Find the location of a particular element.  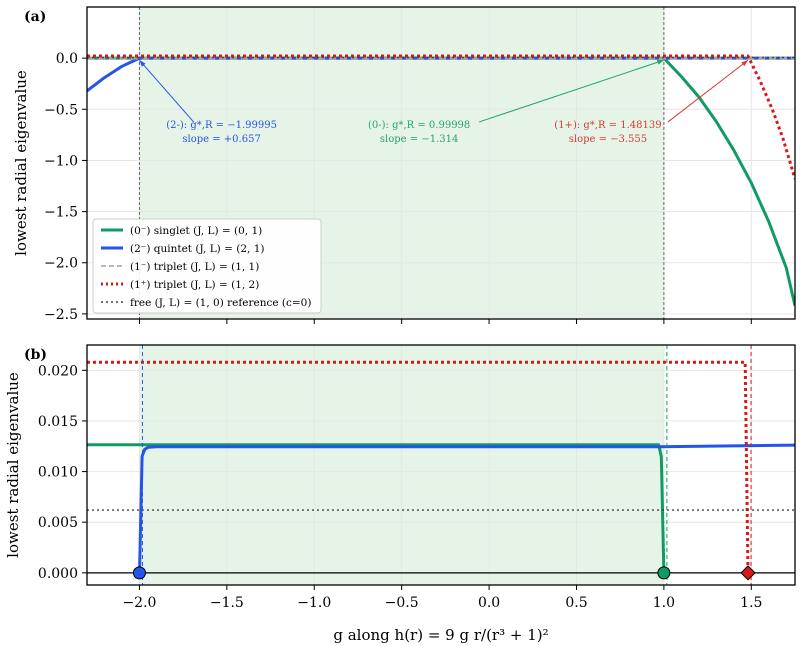

x-tick-label: −0.5 is located at coordinates (402, 603).